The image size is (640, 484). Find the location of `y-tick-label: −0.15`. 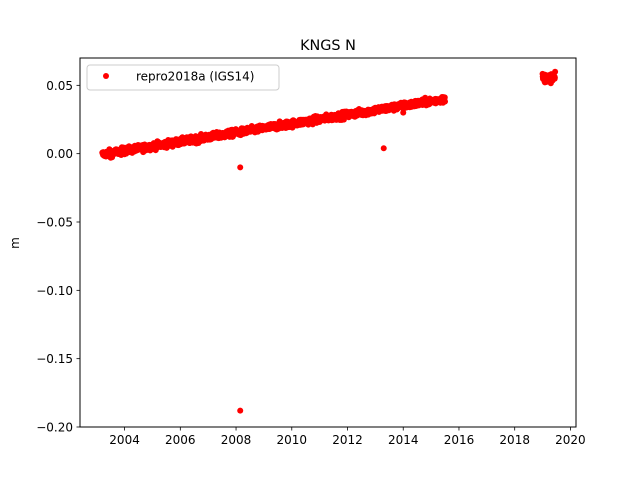

y-tick-label: −0.15 is located at coordinates (54, 359).